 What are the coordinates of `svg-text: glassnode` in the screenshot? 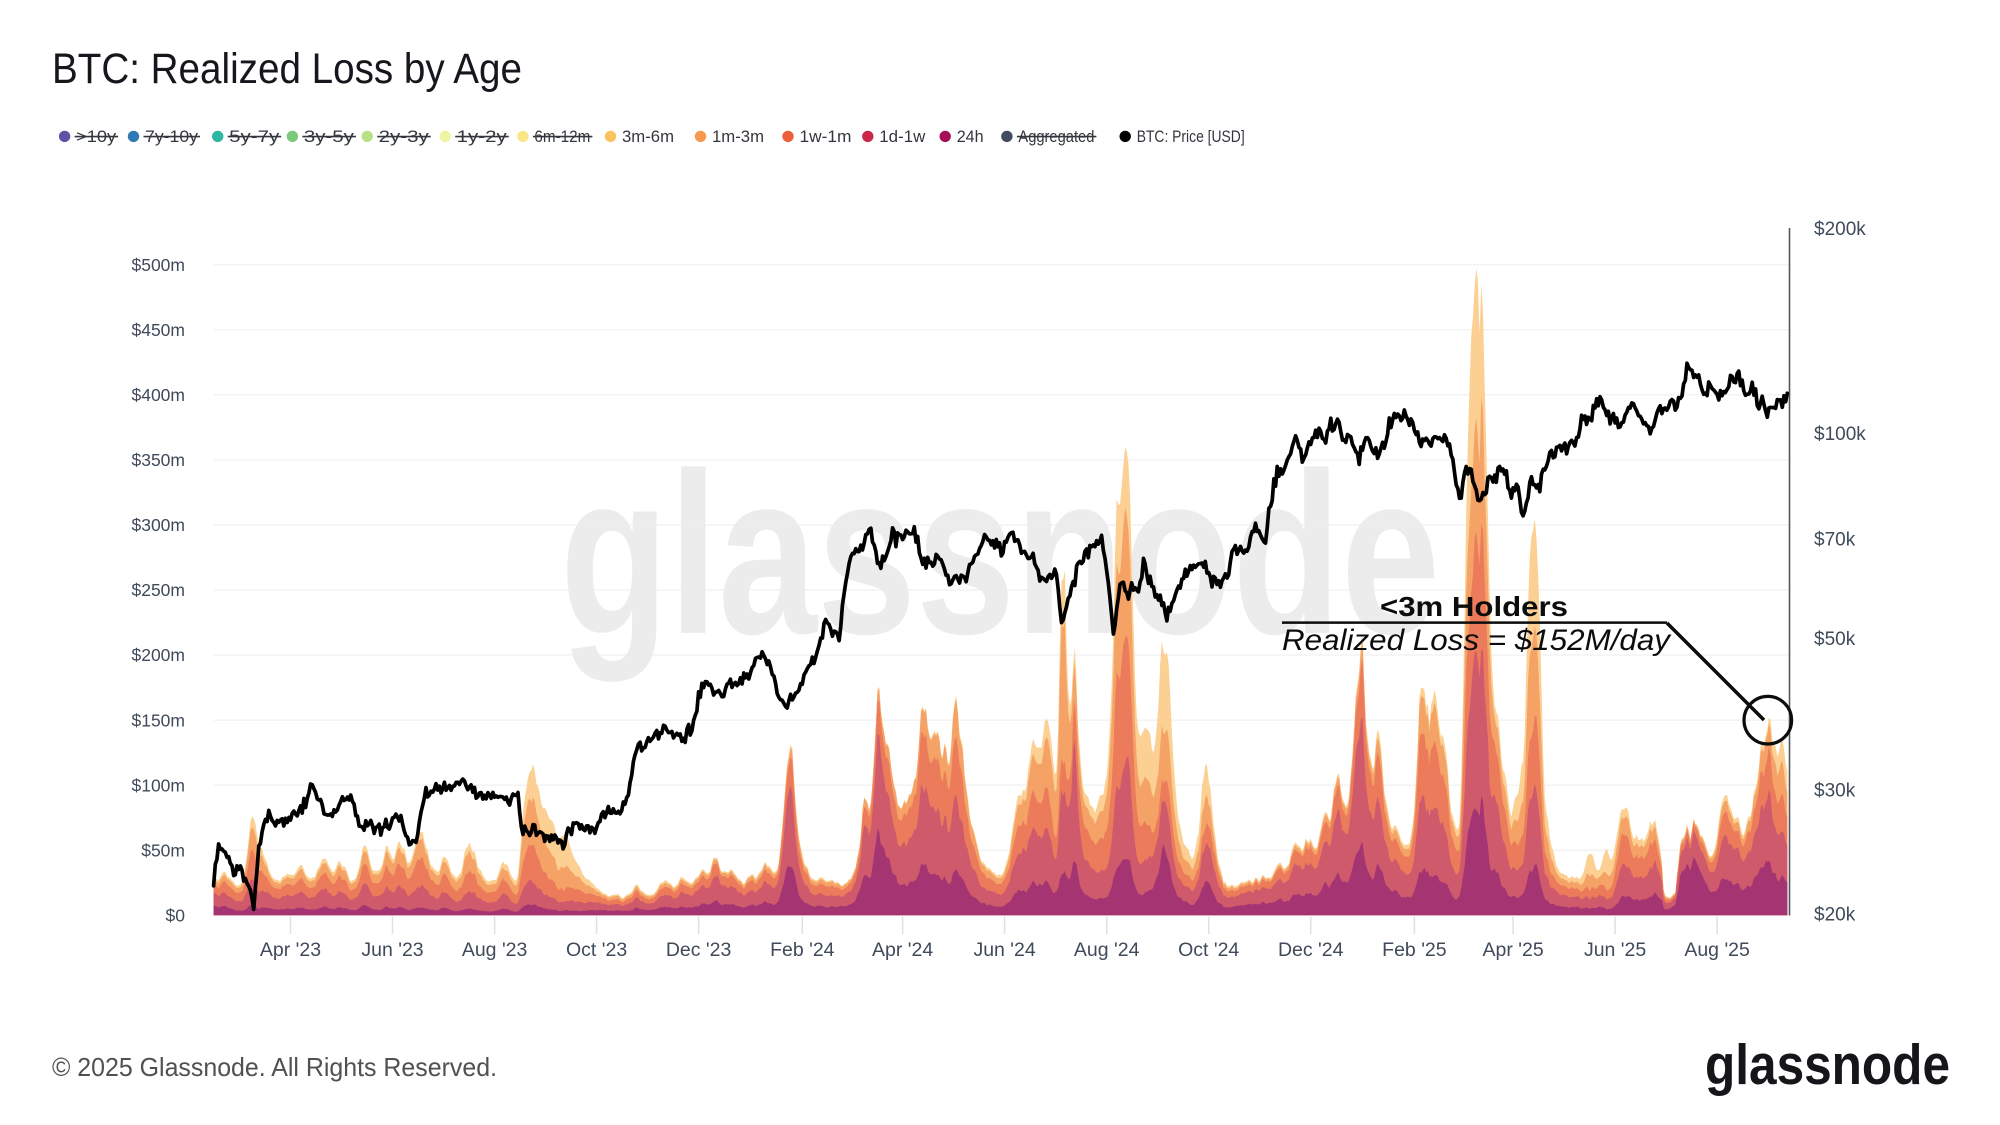 It's located at (1827, 1065).